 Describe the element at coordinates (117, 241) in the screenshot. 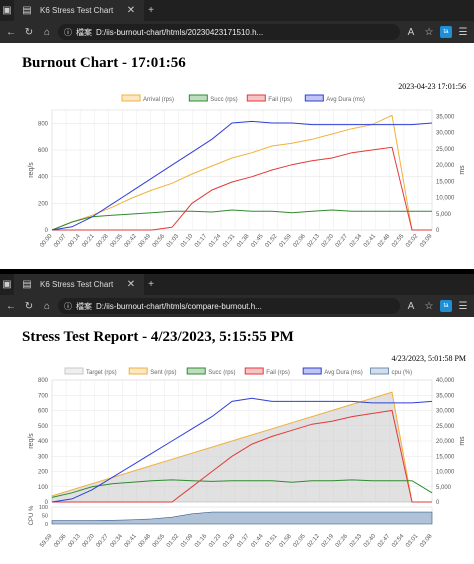

I see `x-tick-label: 00:35` at that location.